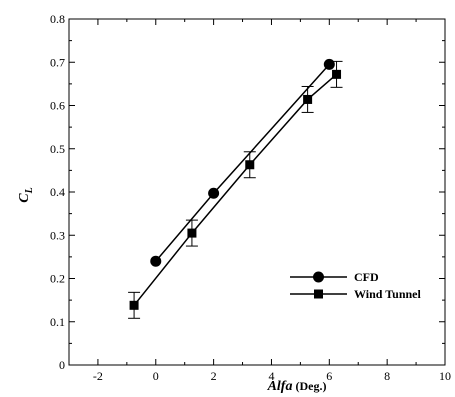 The image size is (455, 397). What do you see at coordinates (57, 279) in the screenshot?
I see `y-tick-label: 0.2` at bounding box center [57, 279].